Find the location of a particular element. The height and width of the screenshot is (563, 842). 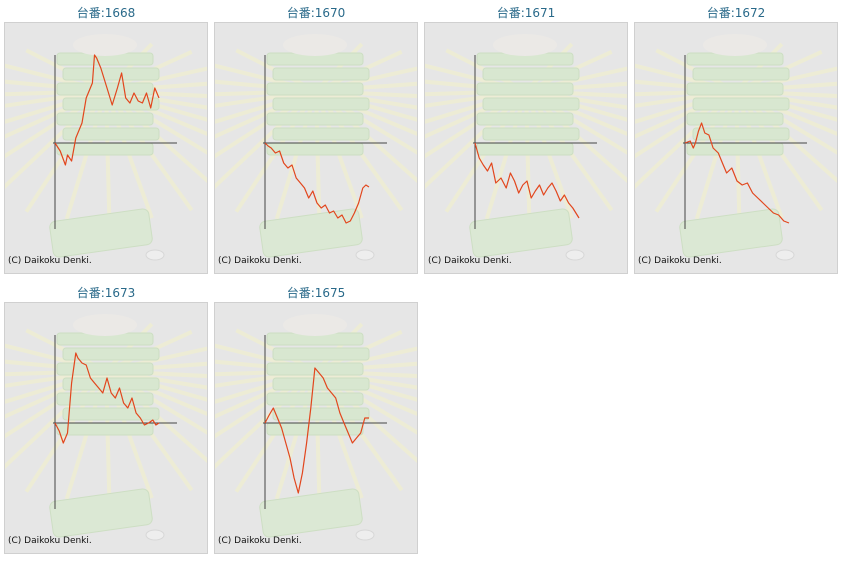

machine-chart-card: 台番:1668 (C) Daikoku Denki. is located at coordinates (106, 137).